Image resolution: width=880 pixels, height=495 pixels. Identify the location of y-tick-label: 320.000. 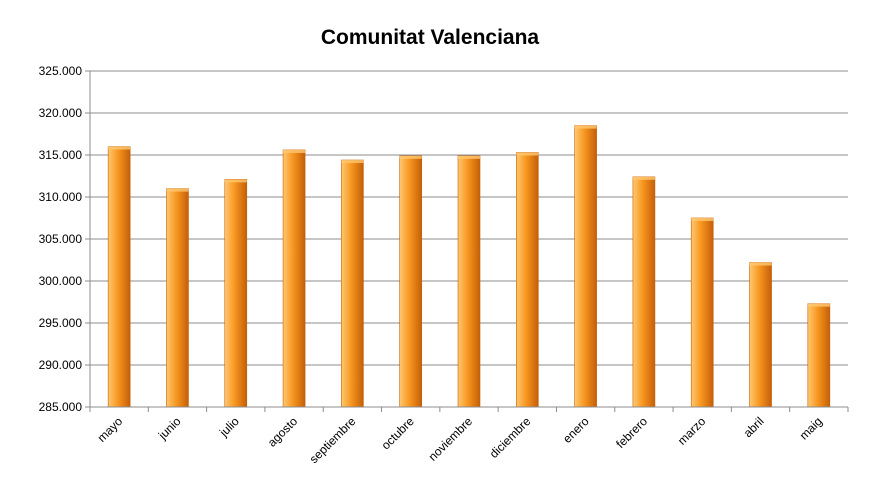
(61, 113).